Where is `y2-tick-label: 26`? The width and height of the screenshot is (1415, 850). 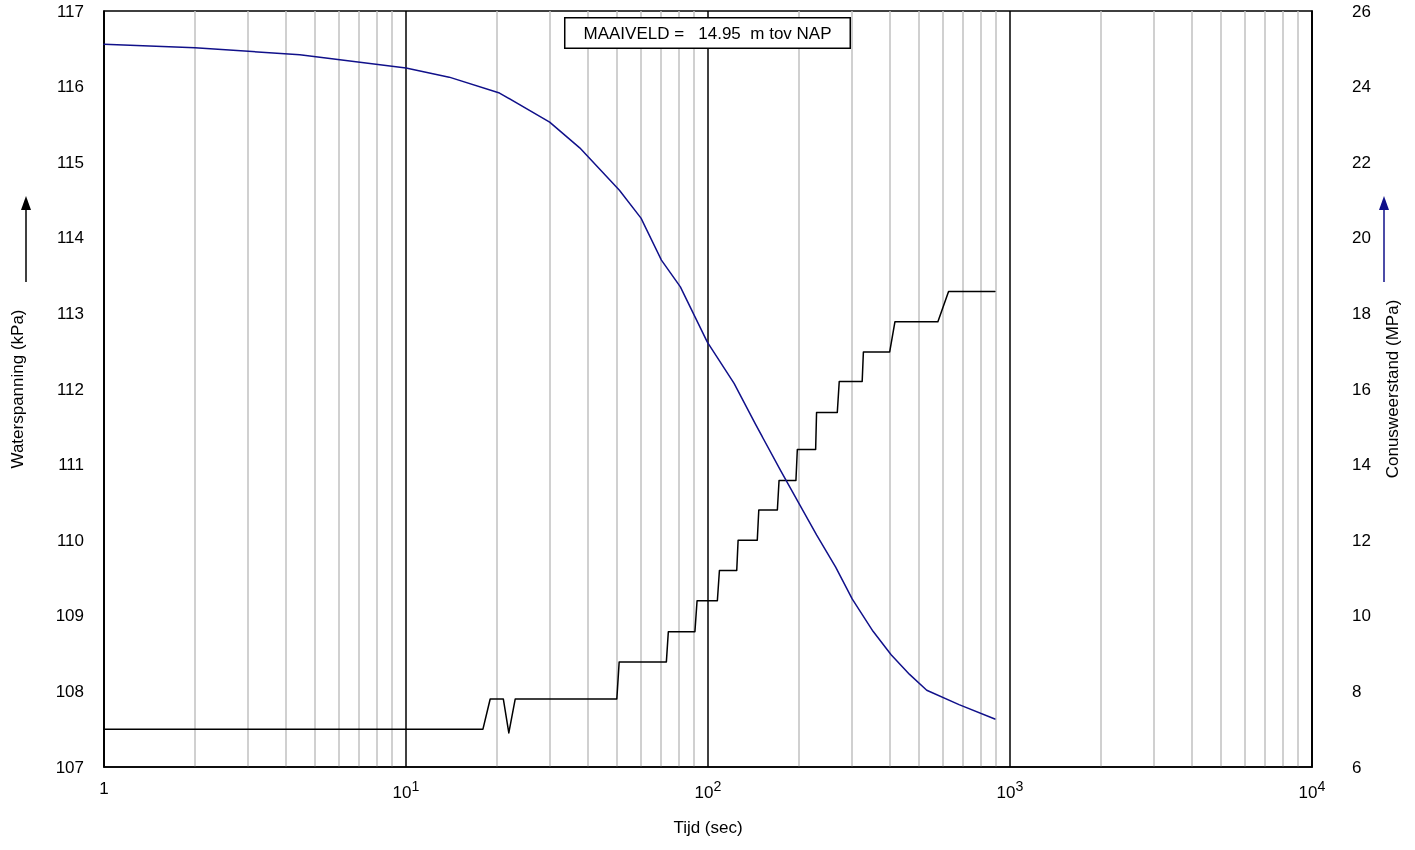 y2-tick-label: 26 is located at coordinates (1361, 11).